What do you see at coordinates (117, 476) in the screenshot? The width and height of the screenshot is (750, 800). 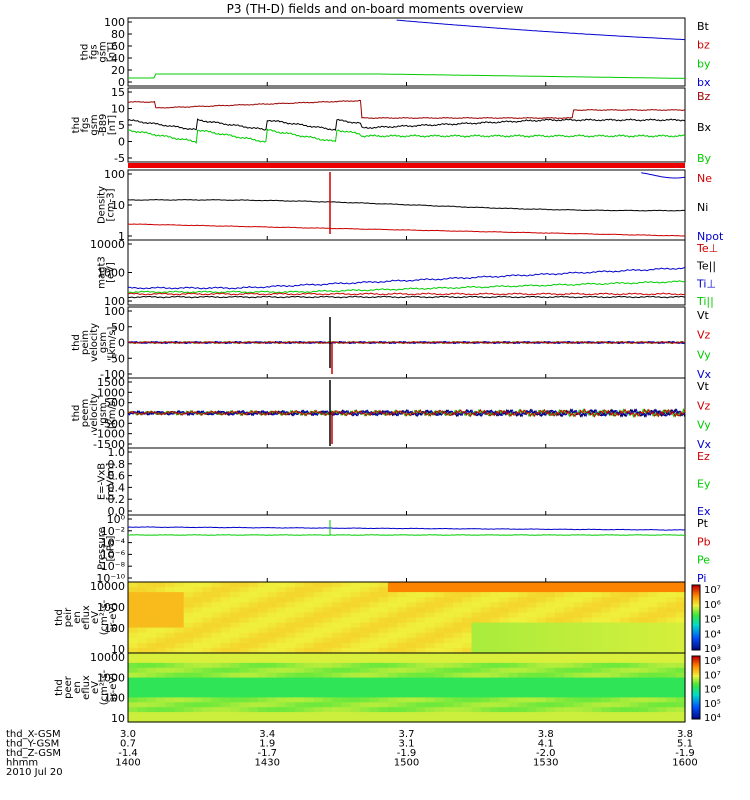 I see `panel-7-ytick-label: 0.6` at bounding box center [117, 476].